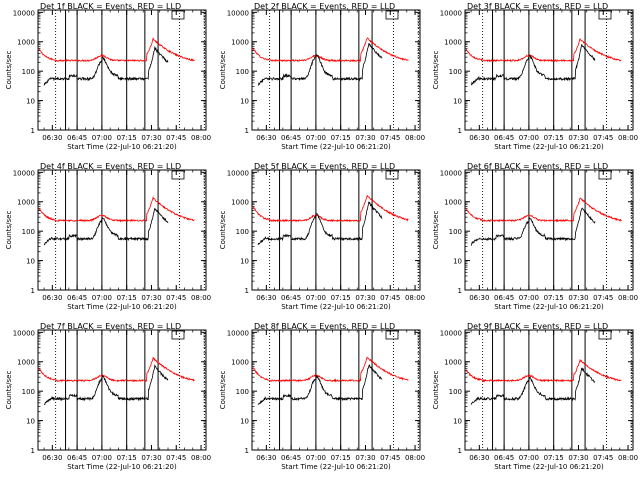 Image resolution: width=640 pixels, height=480 pixels. I want to click on panel-title: Det 9f BLACK = Events, RED = LLD, so click(537, 326).